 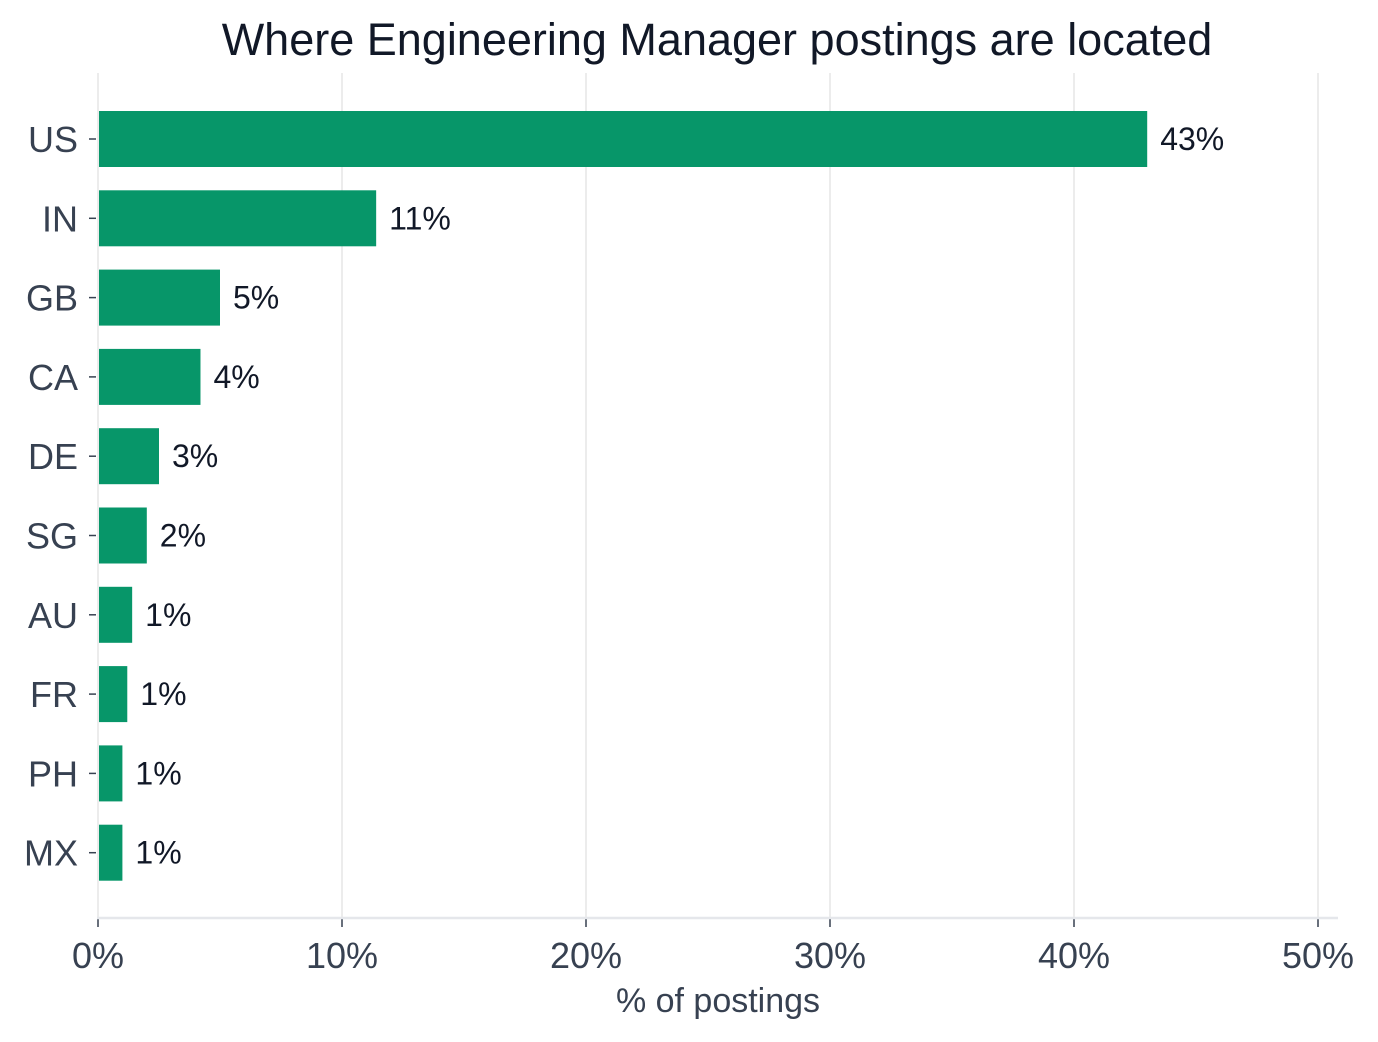 I want to click on bar-ph, so click(x=110, y=773).